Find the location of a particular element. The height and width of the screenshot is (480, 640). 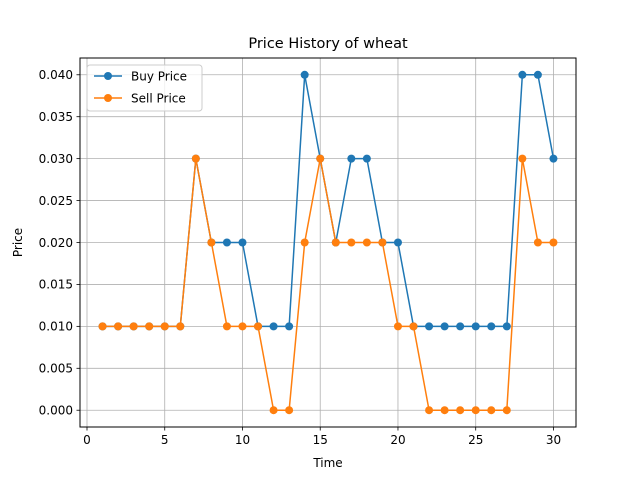

x-tick-label: 0 is located at coordinates (87, 440).